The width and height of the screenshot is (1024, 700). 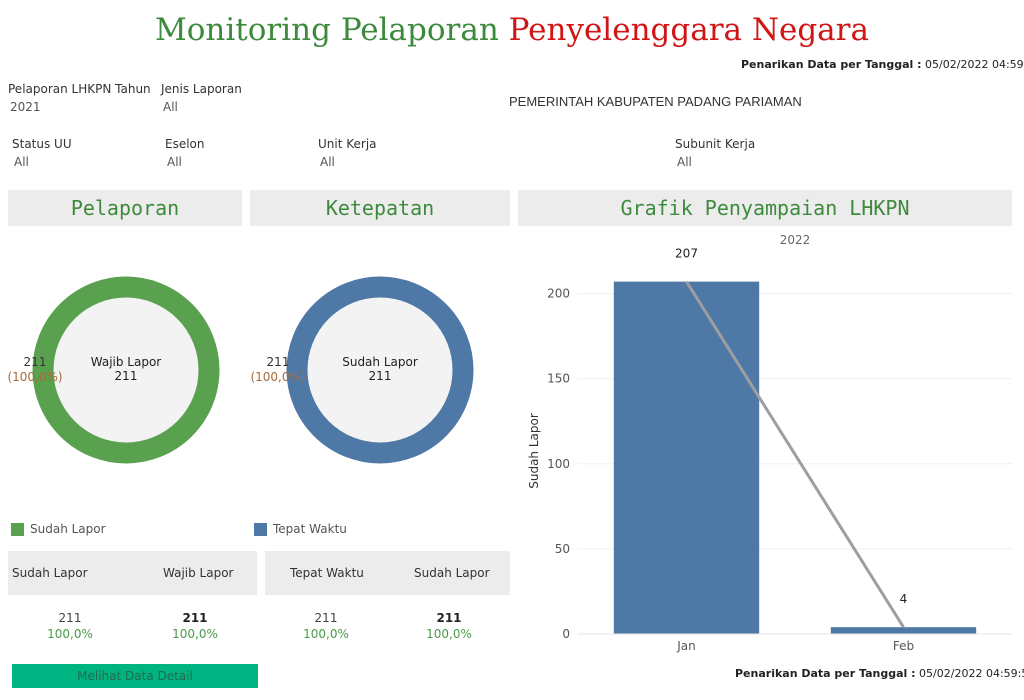 I want to click on donut-ketepatan-hole, so click(x=380, y=370).